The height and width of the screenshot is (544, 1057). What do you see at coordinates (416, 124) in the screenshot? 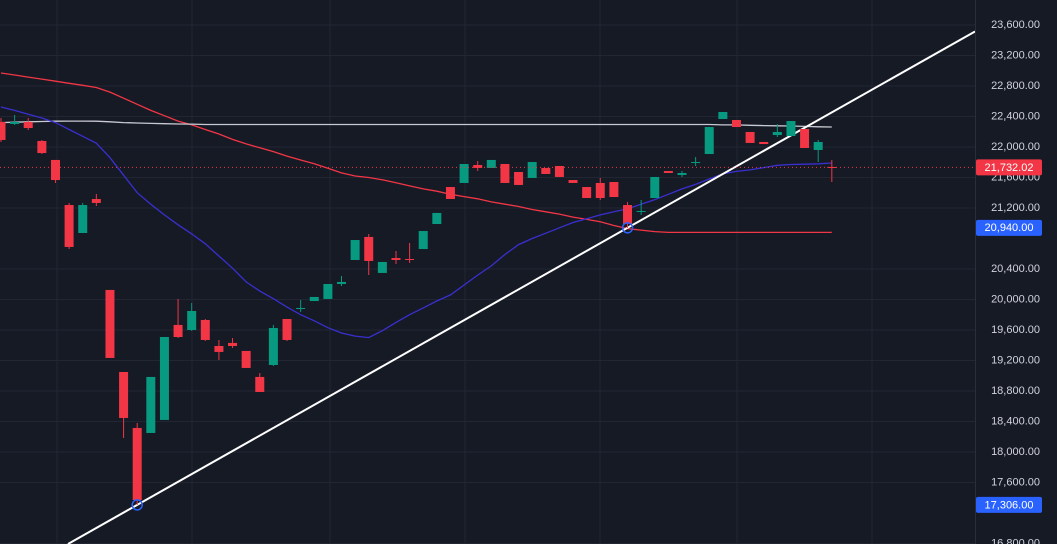
I see `moving-average` at bounding box center [416, 124].